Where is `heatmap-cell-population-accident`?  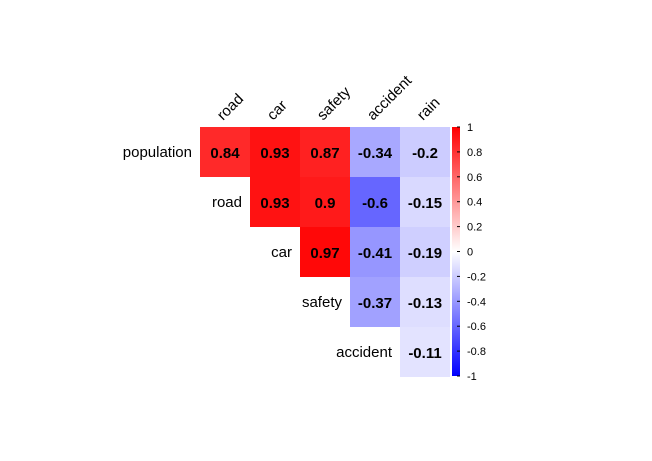
heatmap-cell-population-accident is located at coordinates (375, 152).